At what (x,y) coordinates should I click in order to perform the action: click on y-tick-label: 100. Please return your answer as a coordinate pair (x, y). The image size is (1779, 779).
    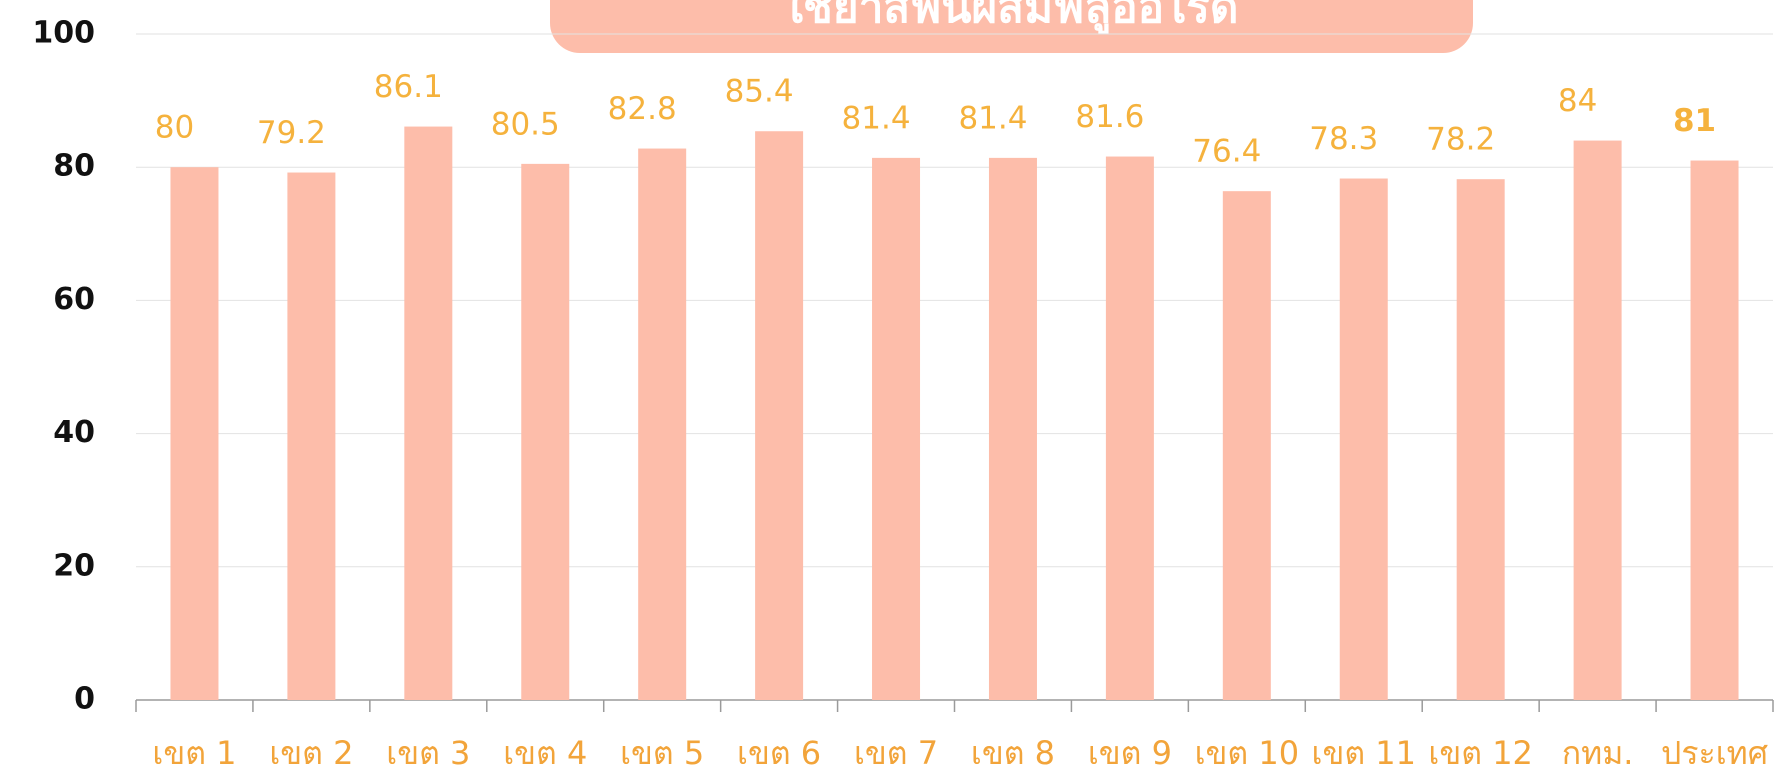
    Looking at the image, I should click on (63, 33).